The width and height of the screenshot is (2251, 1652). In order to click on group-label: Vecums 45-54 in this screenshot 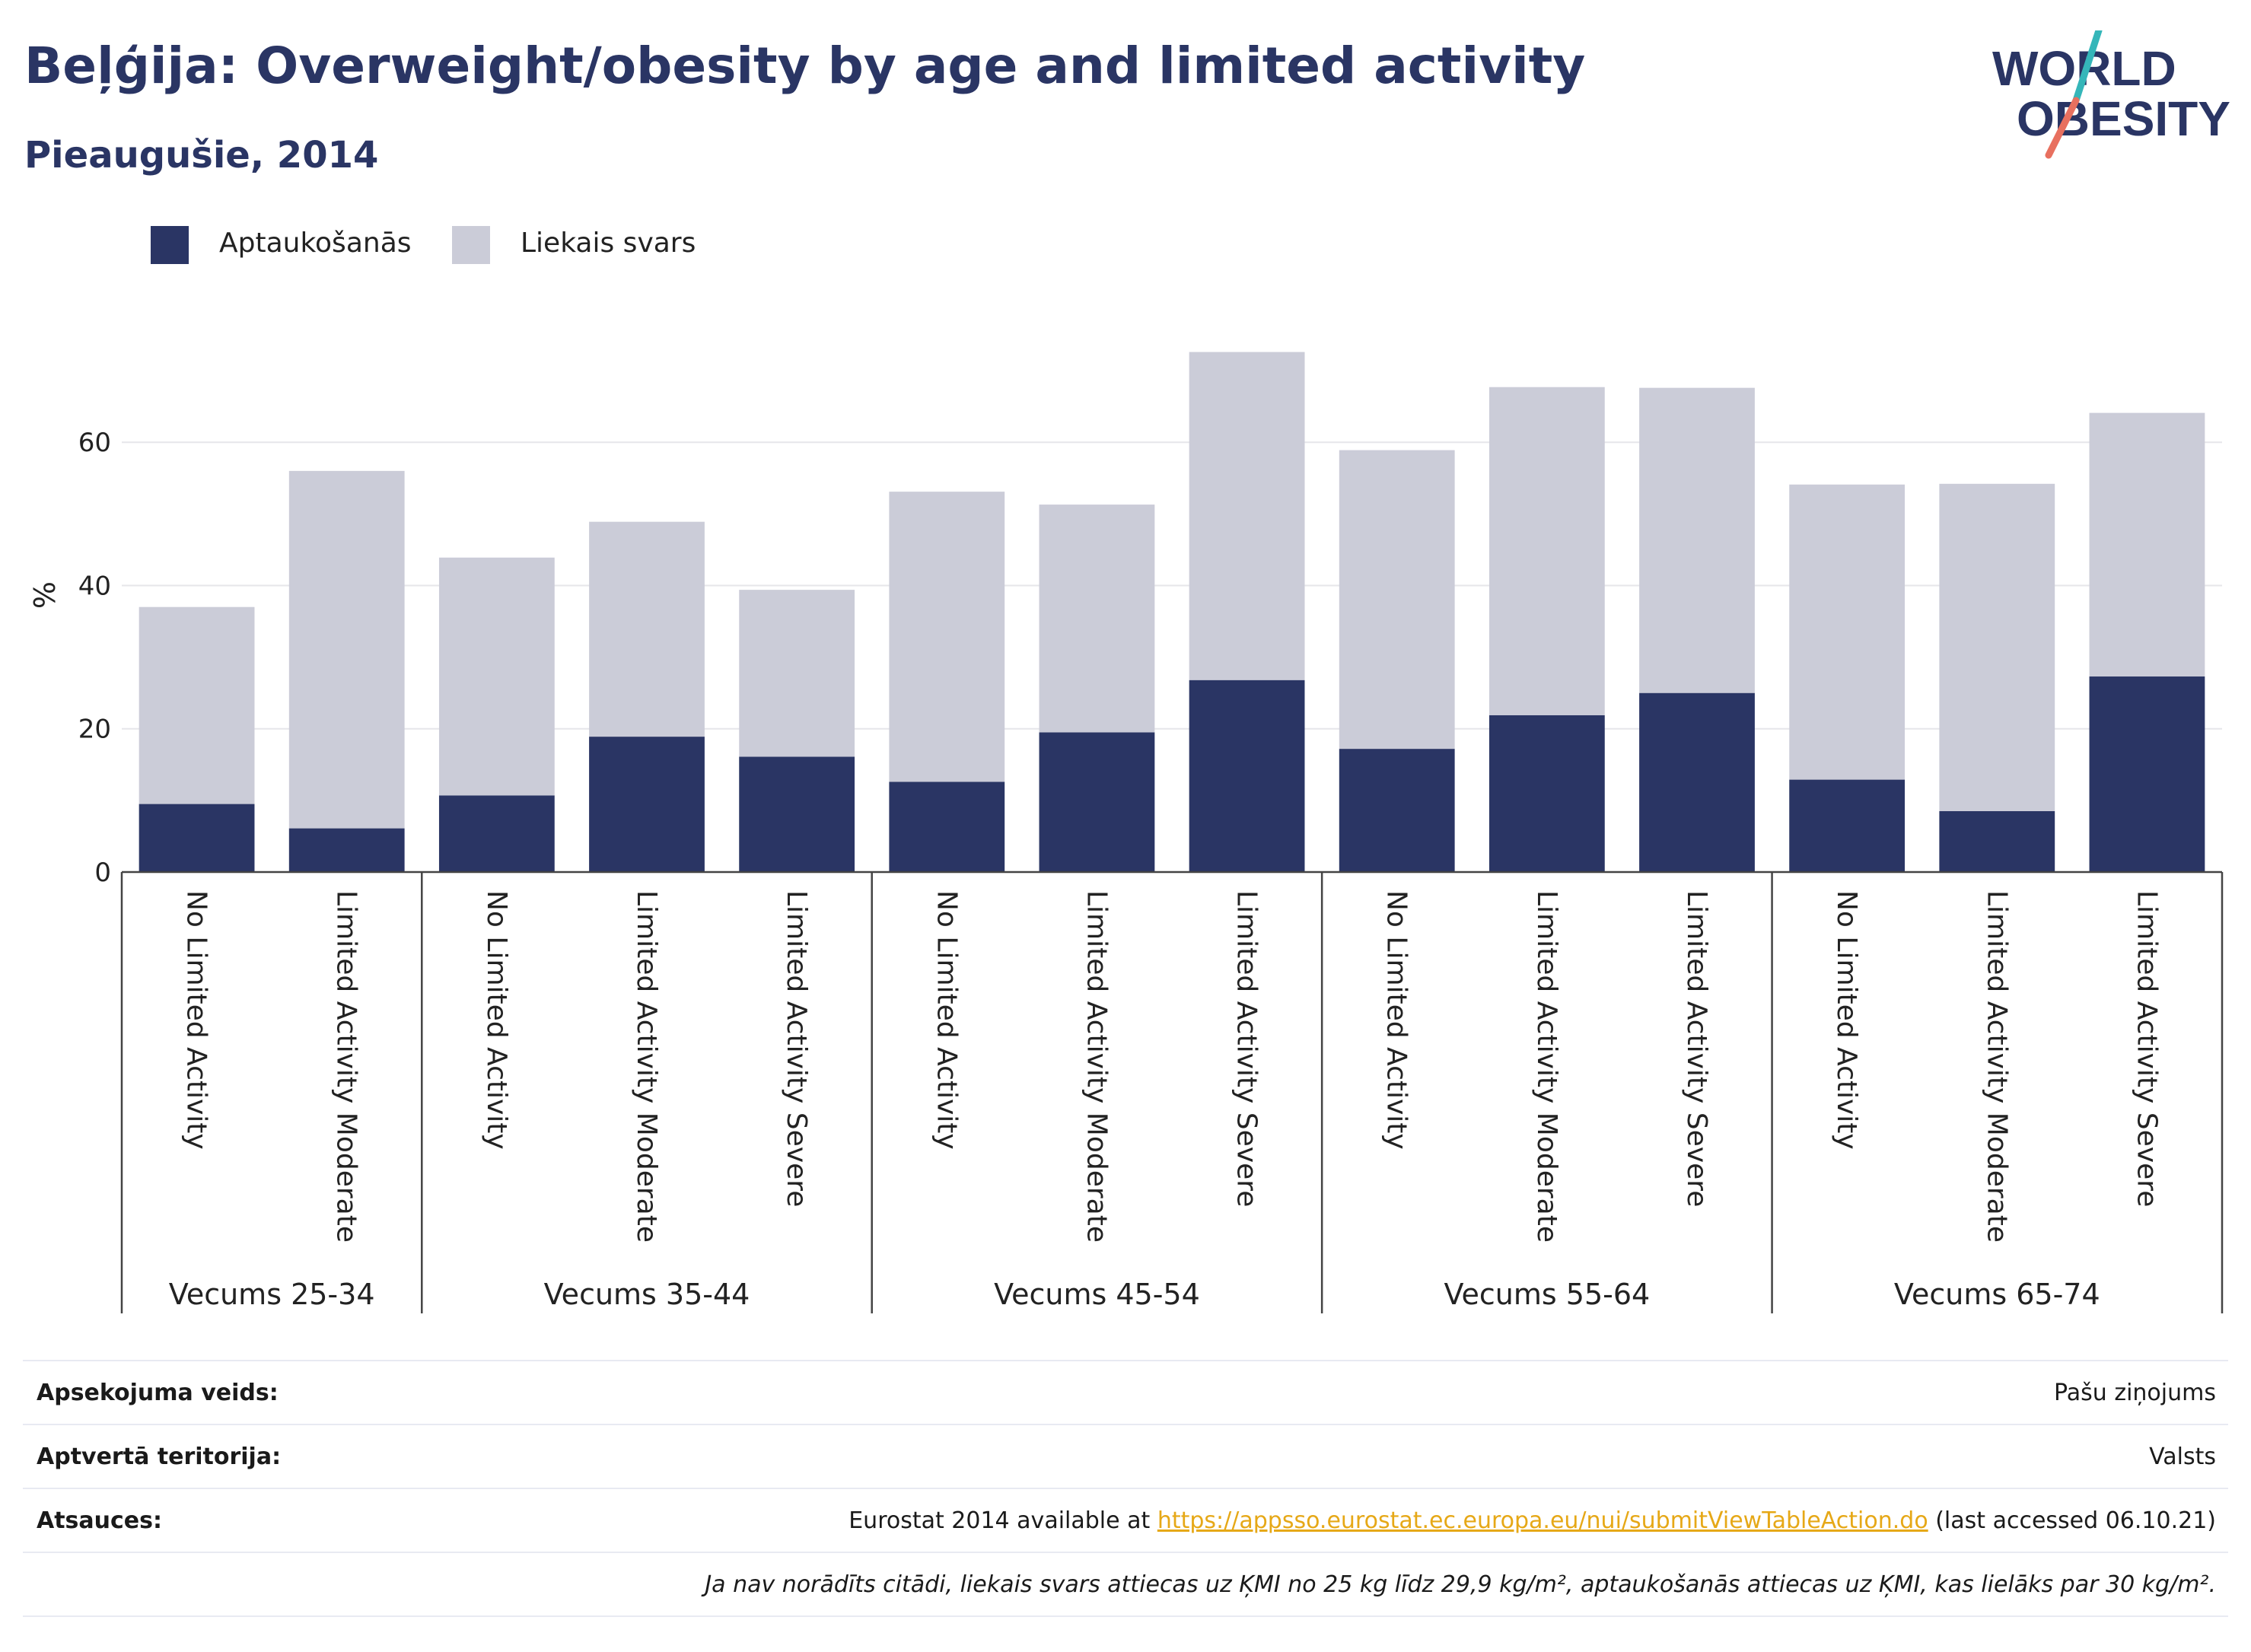, I will do `click(1097, 1294)`.